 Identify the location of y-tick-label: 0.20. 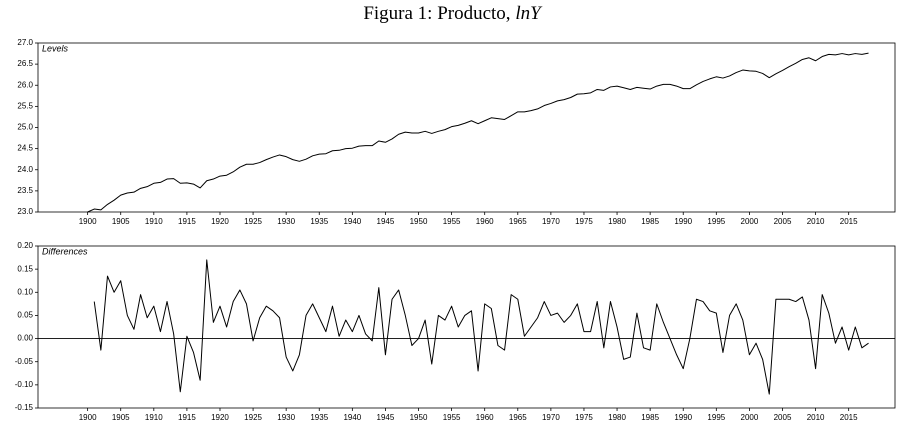
(25, 245).